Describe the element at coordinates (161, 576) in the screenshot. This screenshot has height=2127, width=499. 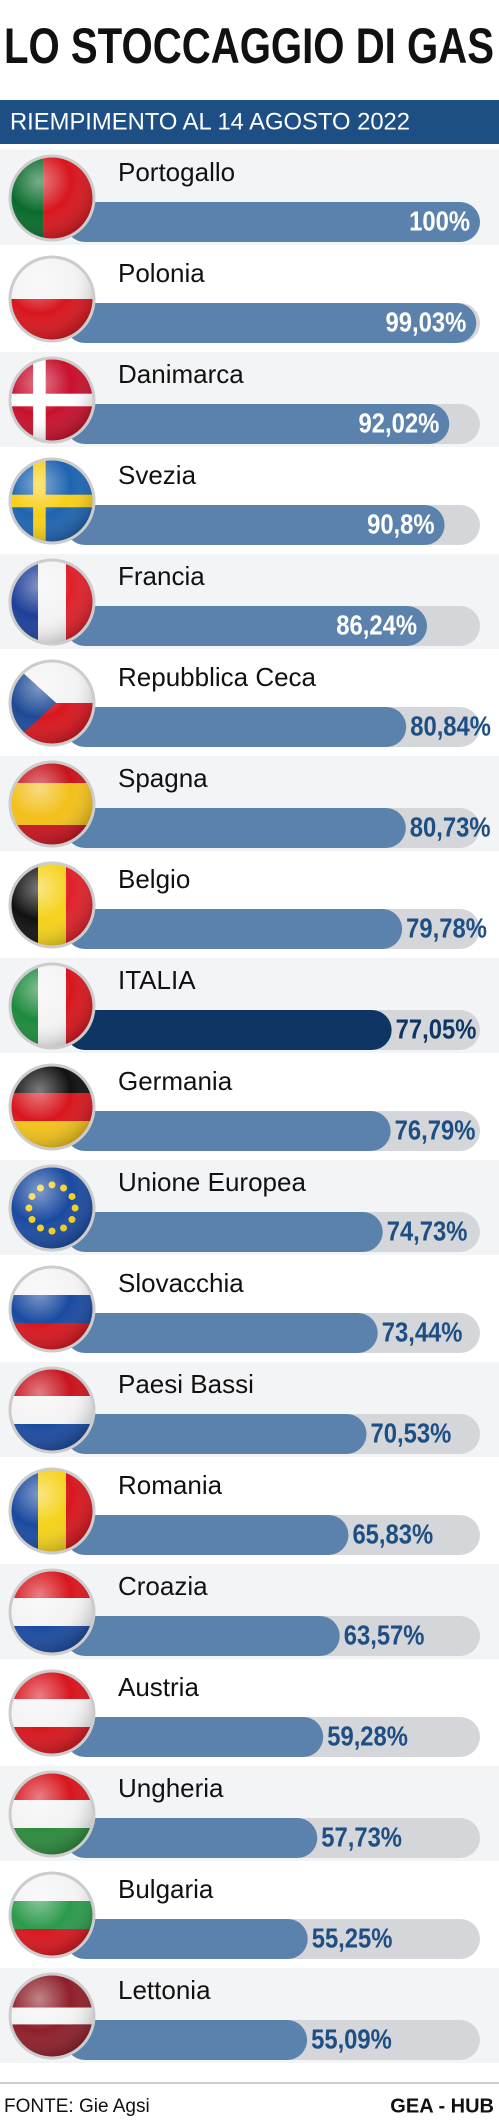
I see `category-label: Francia` at that location.